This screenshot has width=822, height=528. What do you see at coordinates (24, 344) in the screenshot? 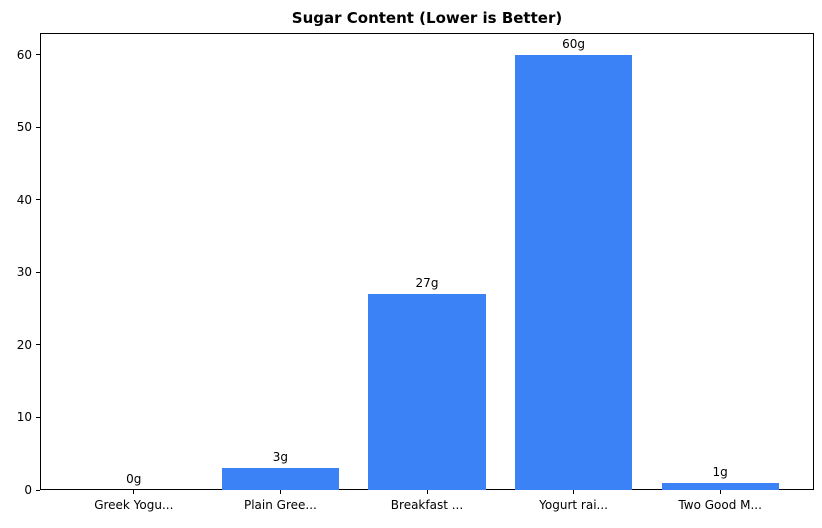
I see `y-tick-label: 20` at bounding box center [24, 344].